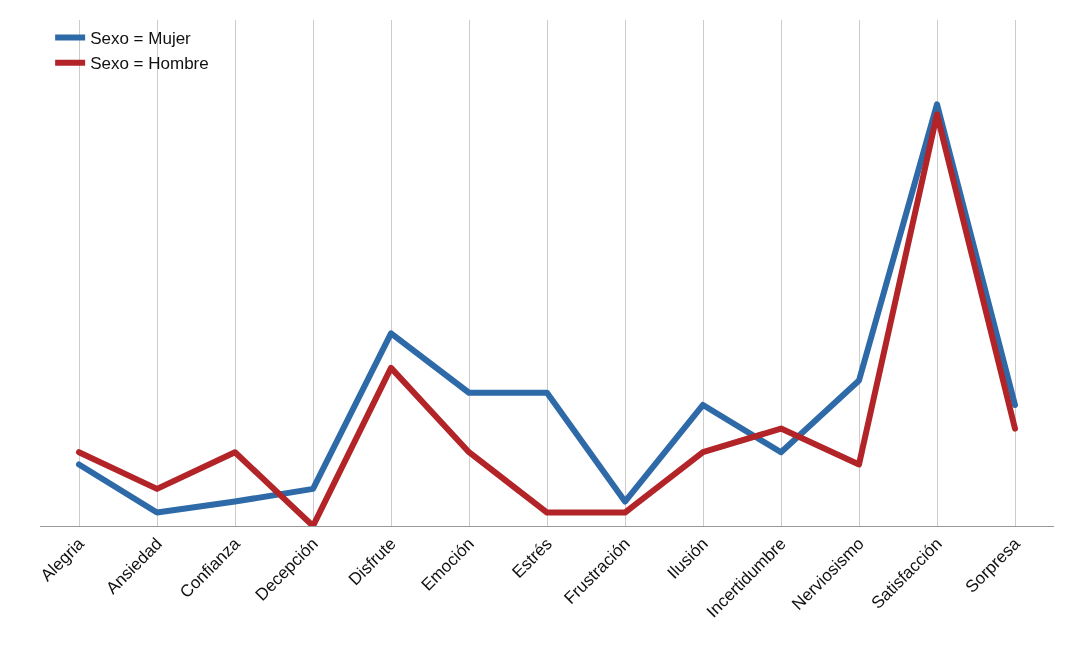 The height and width of the screenshot is (666, 1074). I want to click on legend-label: Sexo = Mujer, so click(141, 39).